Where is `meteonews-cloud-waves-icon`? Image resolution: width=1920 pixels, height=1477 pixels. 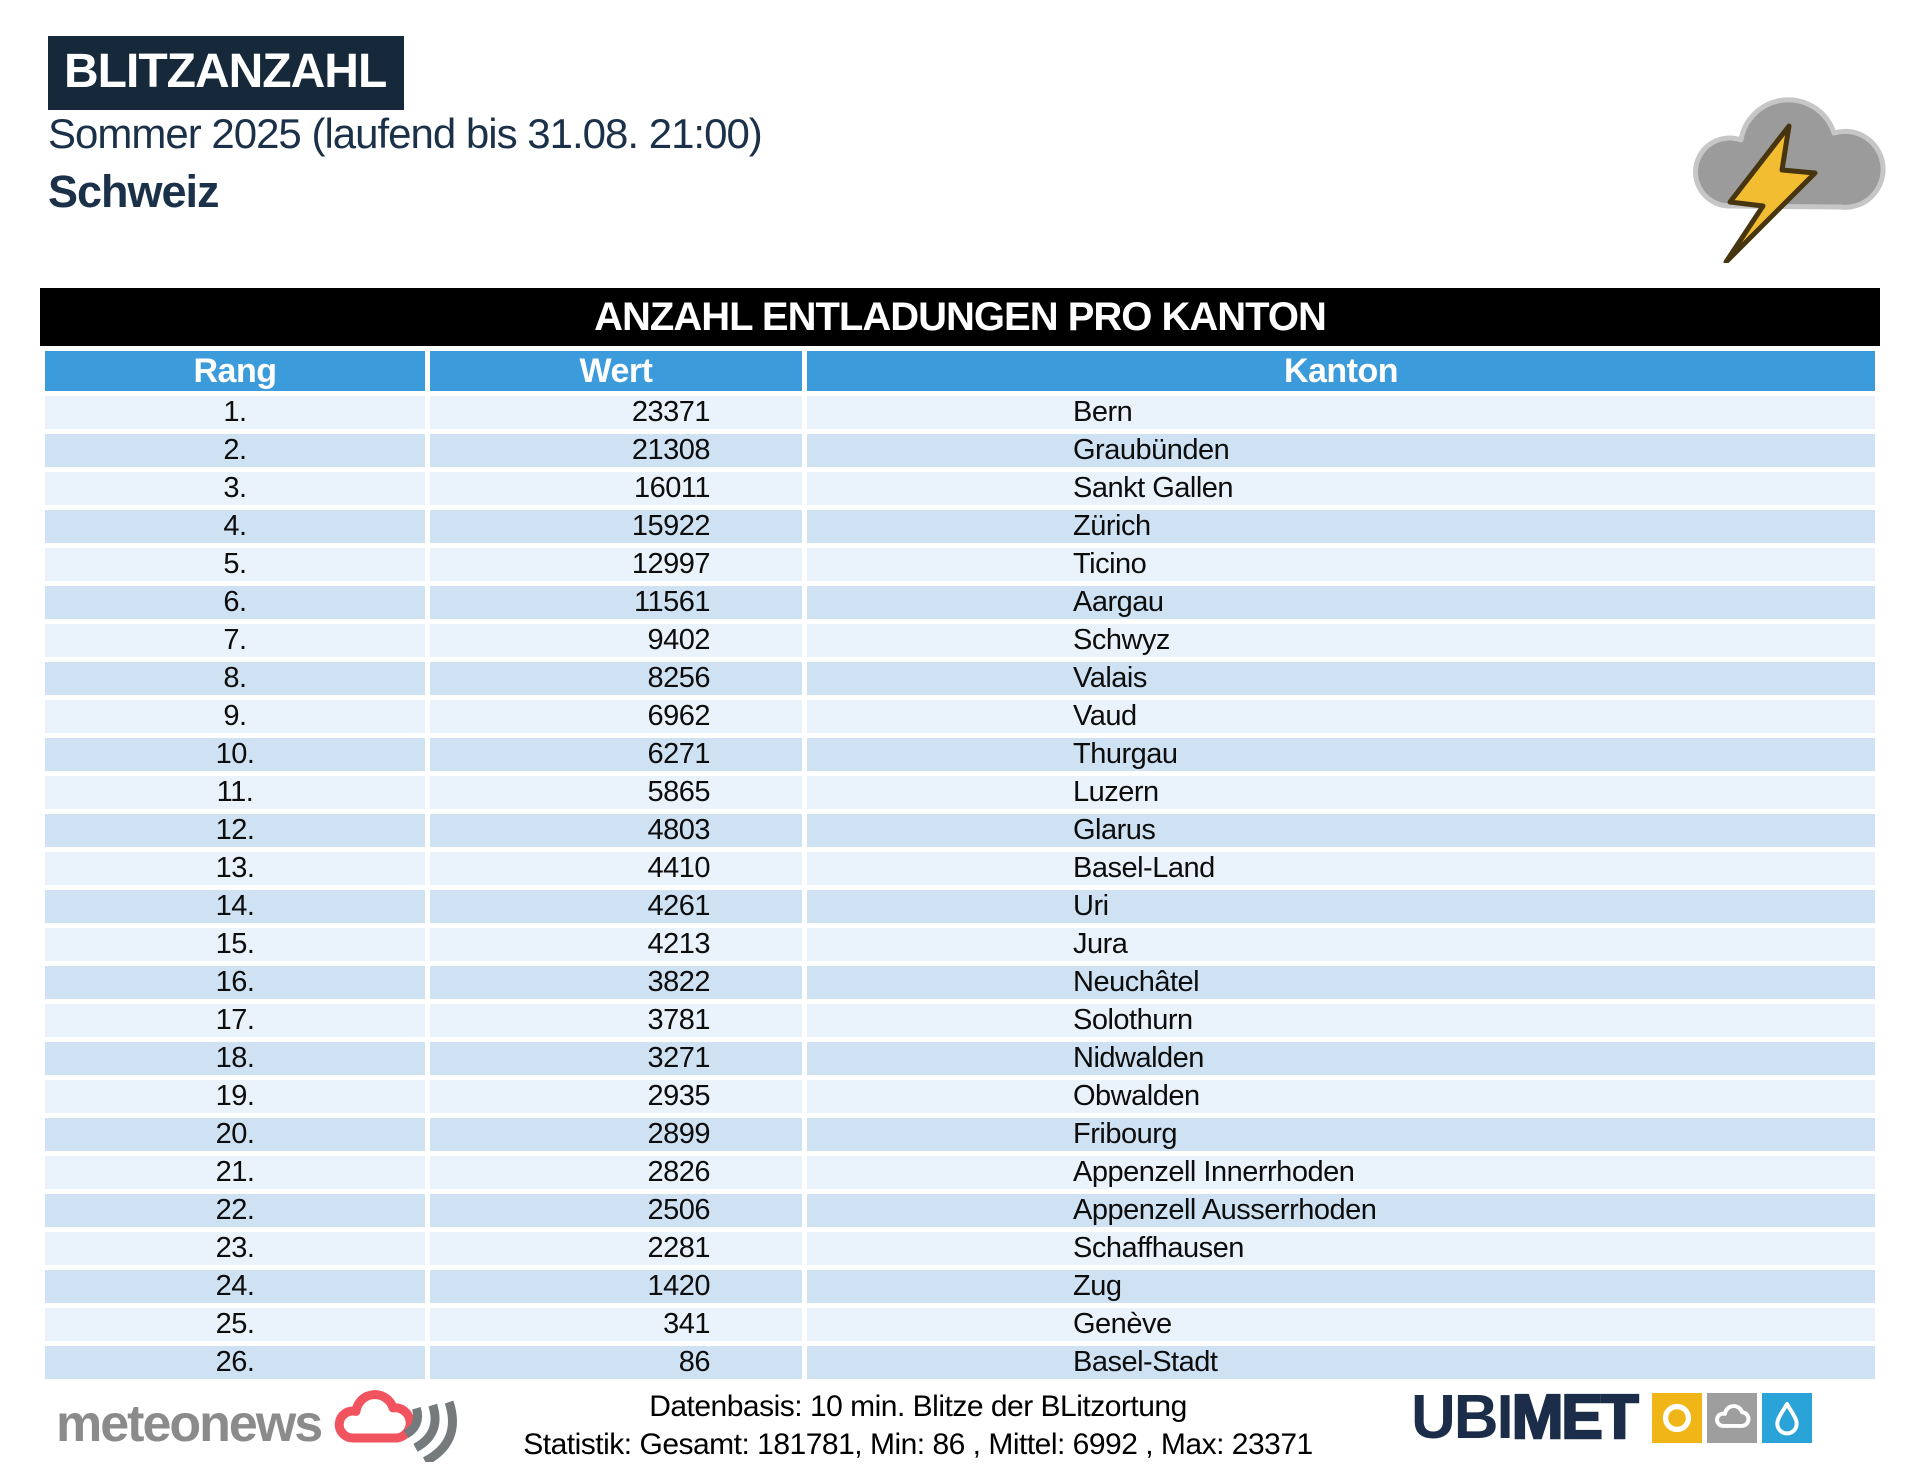 meteonews-cloud-waves-icon is located at coordinates (396, 1426).